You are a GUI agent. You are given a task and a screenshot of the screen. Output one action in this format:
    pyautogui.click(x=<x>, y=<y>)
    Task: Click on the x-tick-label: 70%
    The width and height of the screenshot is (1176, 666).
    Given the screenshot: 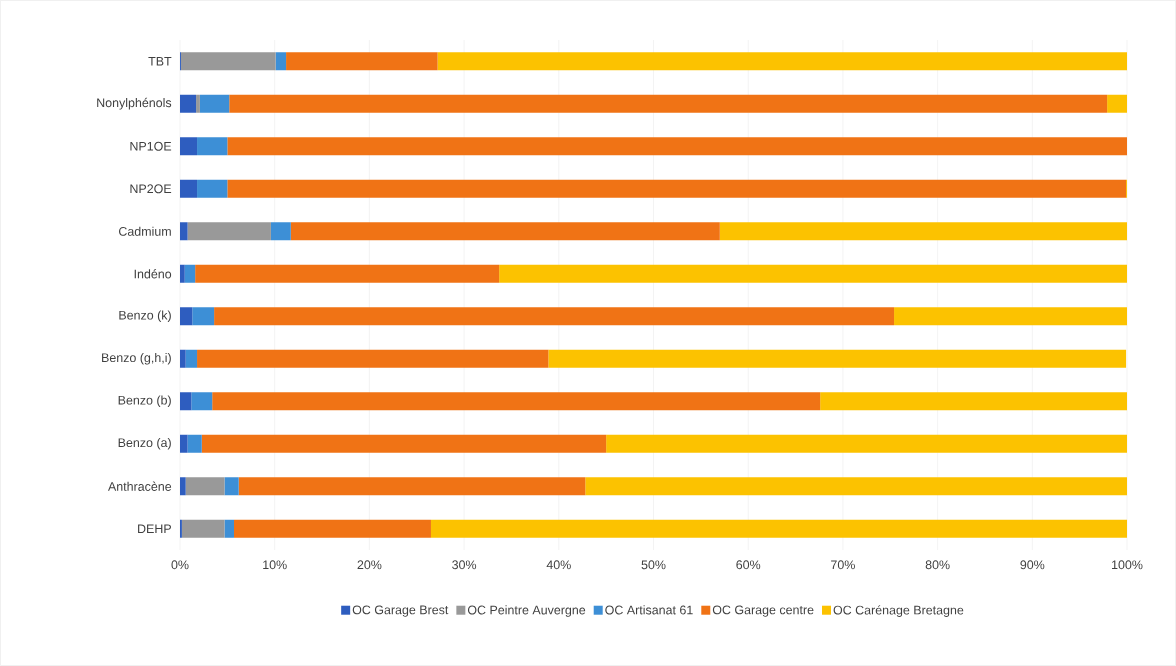 What is the action you would take?
    pyautogui.click(x=843, y=565)
    